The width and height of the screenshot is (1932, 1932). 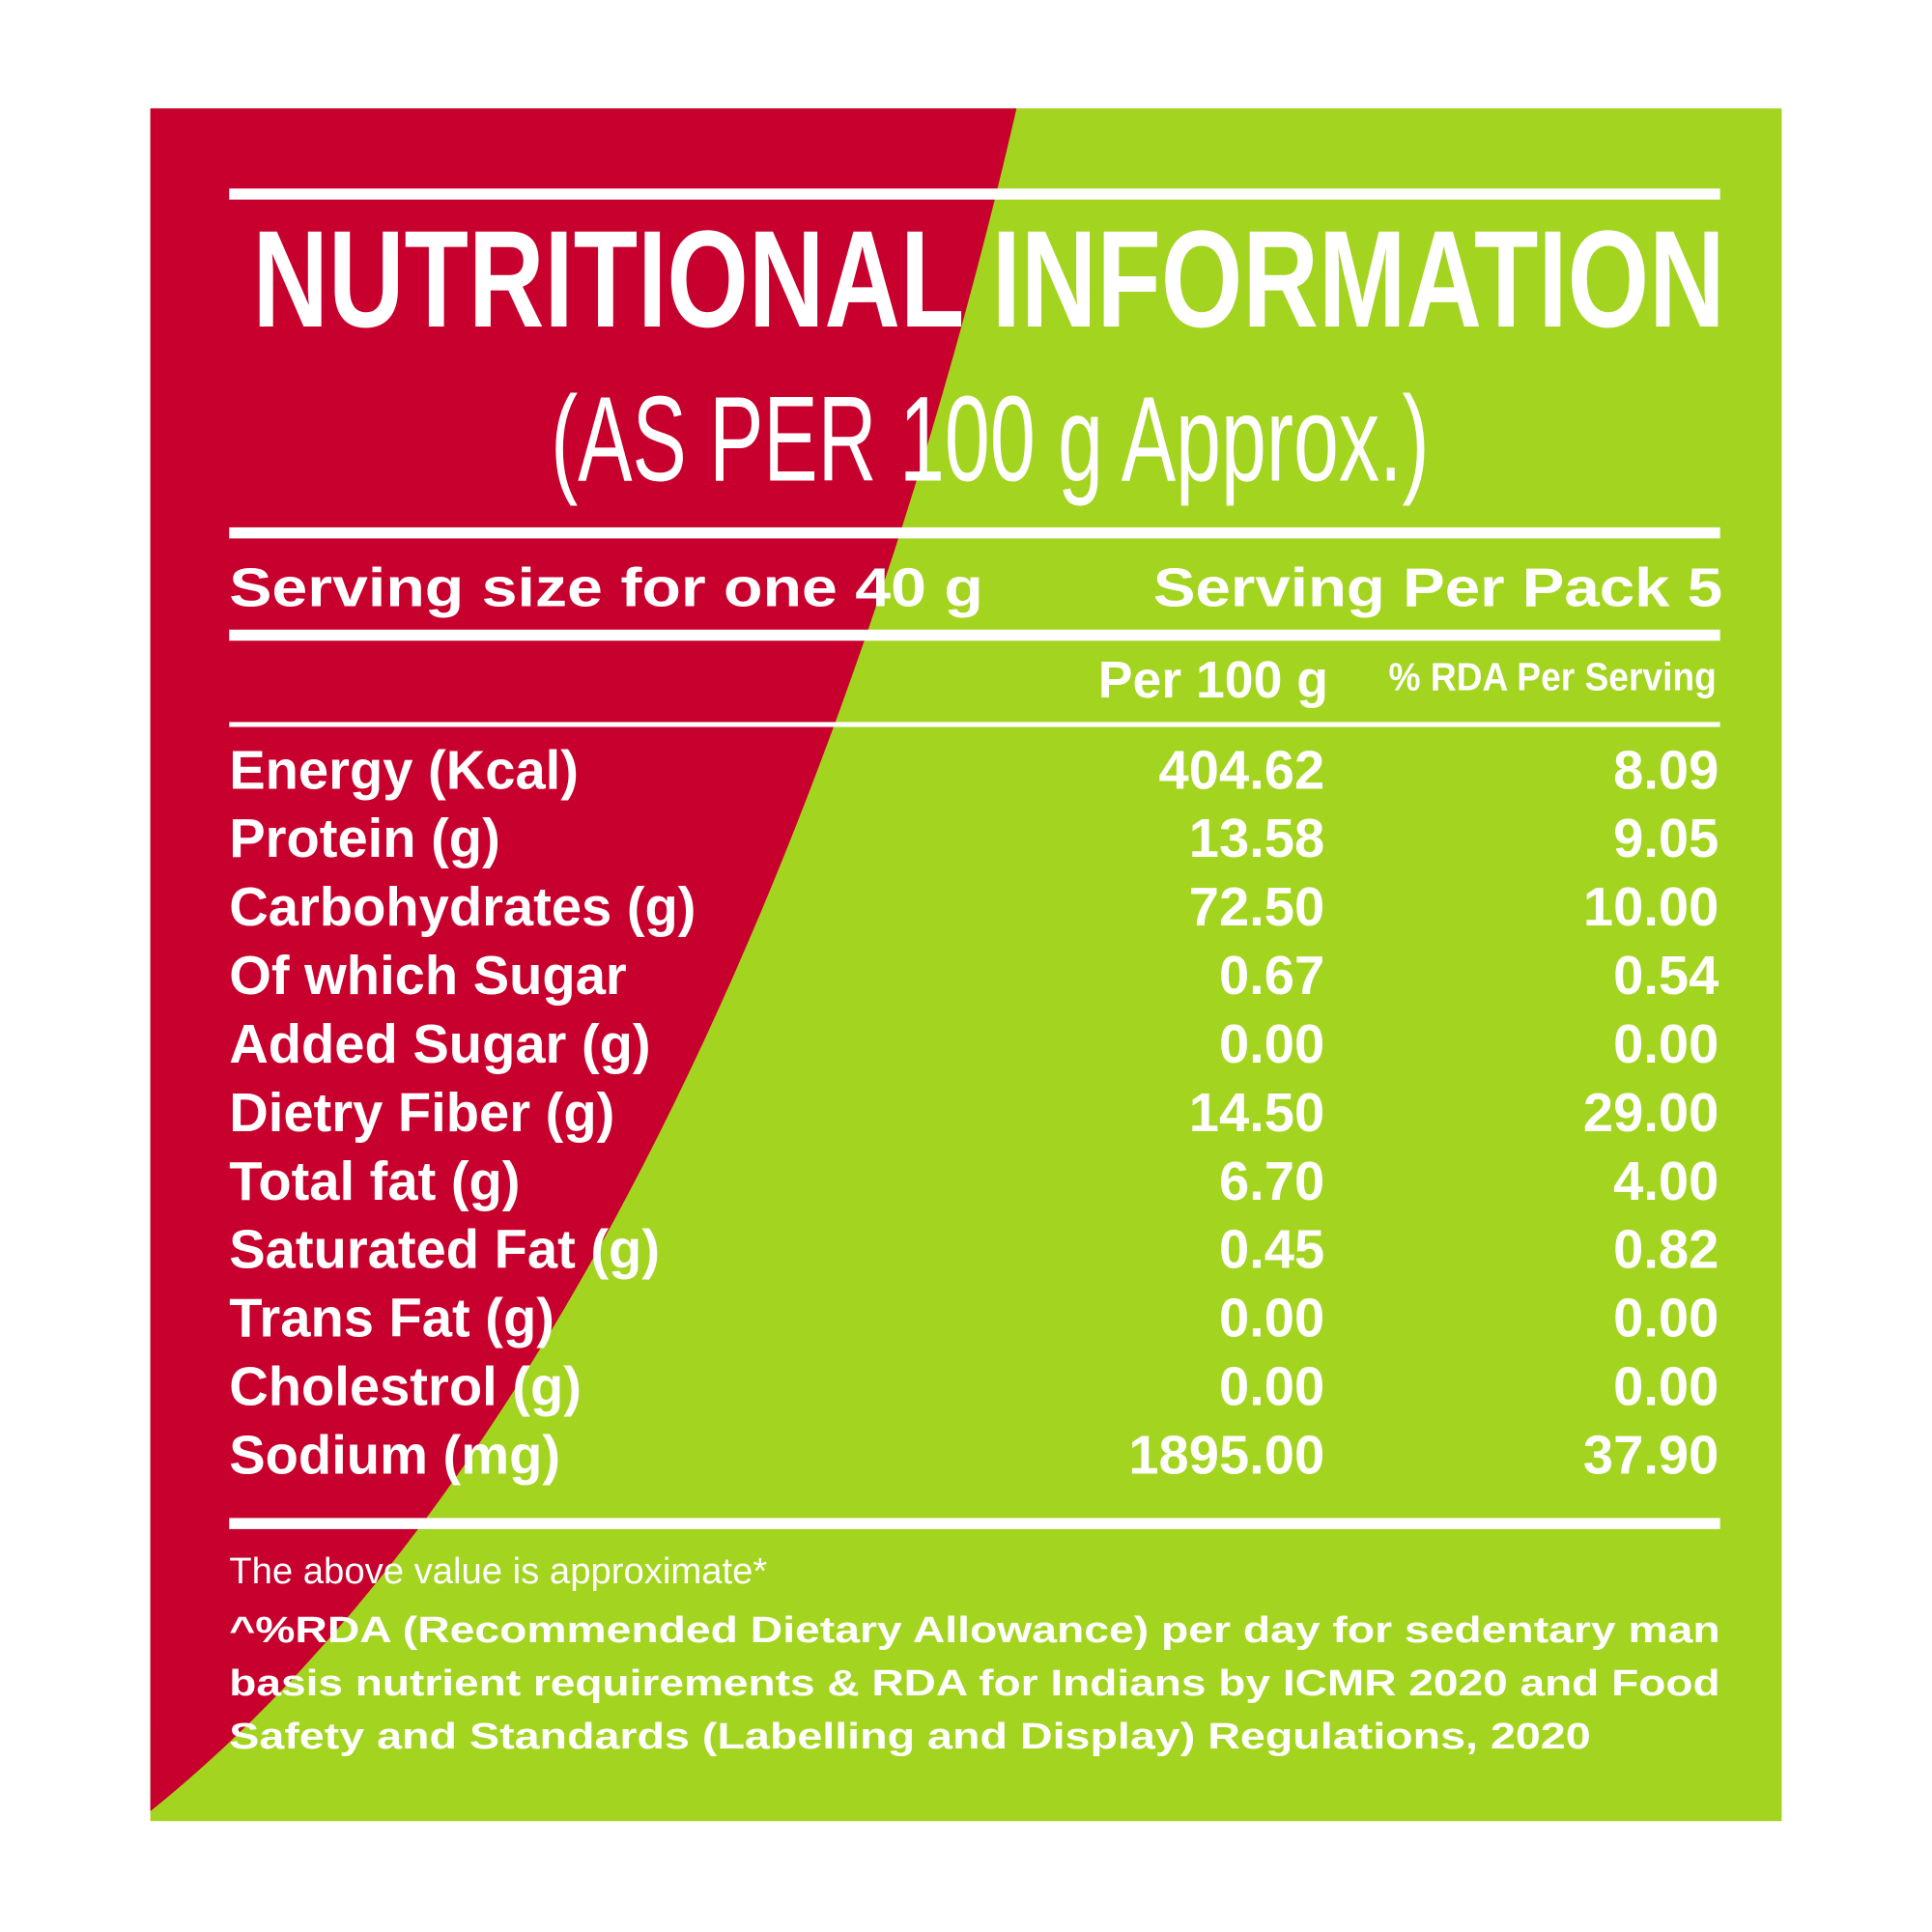 What do you see at coordinates (405, 1386) in the screenshot?
I see `nutrient-name: Cholestrol (g)` at bounding box center [405, 1386].